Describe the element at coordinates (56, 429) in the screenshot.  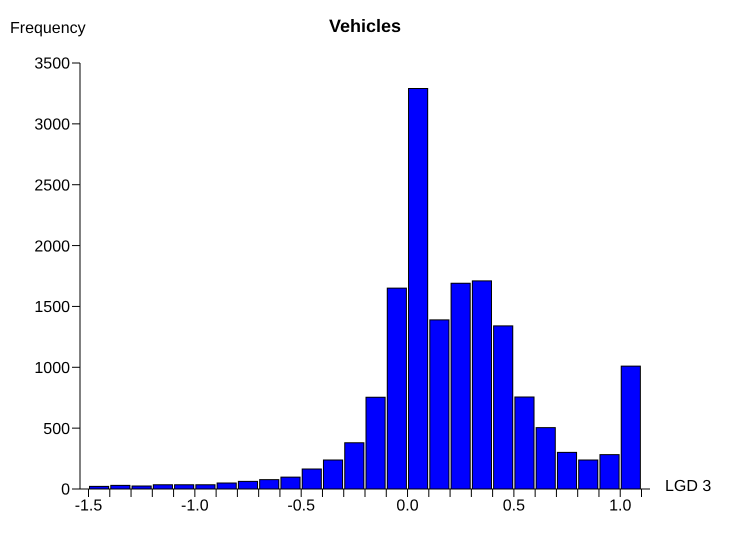
I see `y-tick-label: 500` at that location.